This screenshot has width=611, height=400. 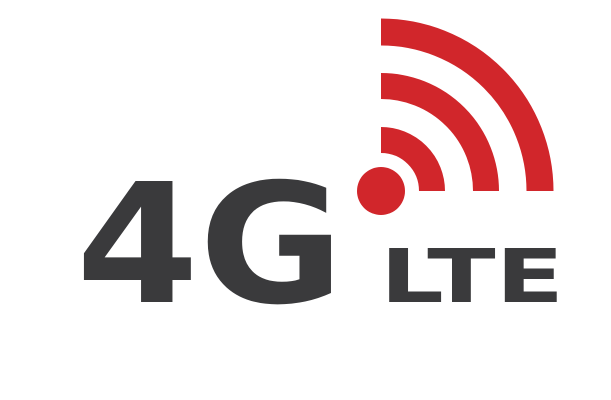 I want to click on lte-text: LTE, so click(x=472, y=277).